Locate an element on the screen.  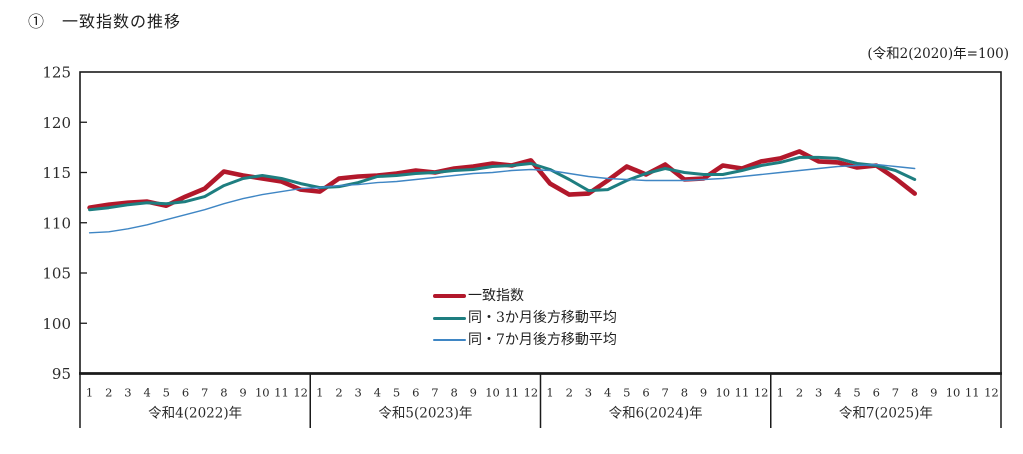
y-axis-label: 115 is located at coordinates (56, 173).